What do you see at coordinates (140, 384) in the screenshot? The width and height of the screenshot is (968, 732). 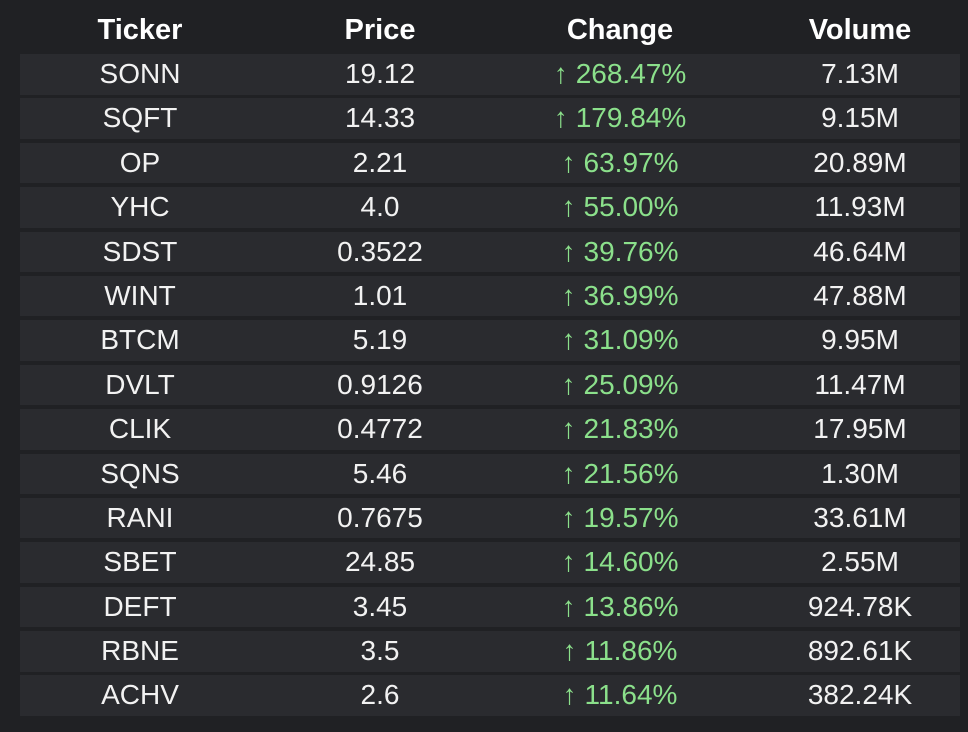 I see `ticker-cell: DVLT` at bounding box center [140, 384].